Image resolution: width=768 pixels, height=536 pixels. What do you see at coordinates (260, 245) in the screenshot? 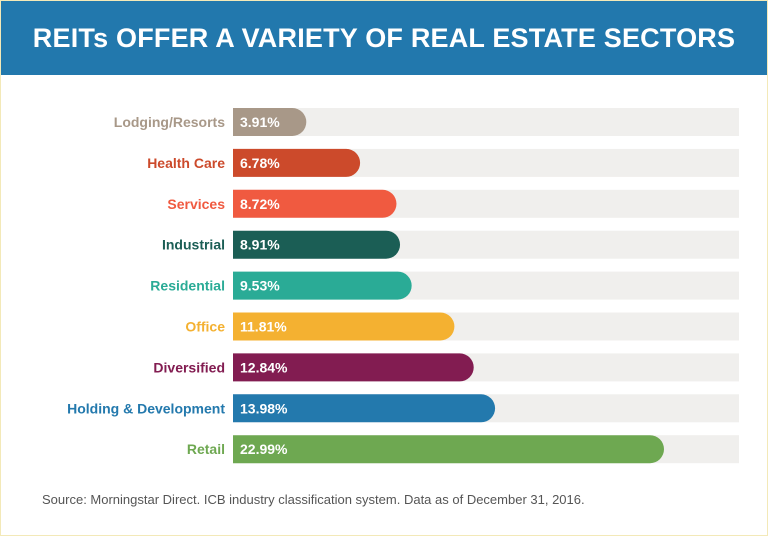
I see `value-label-industrial: 8.91%` at bounding box center [260, 245].